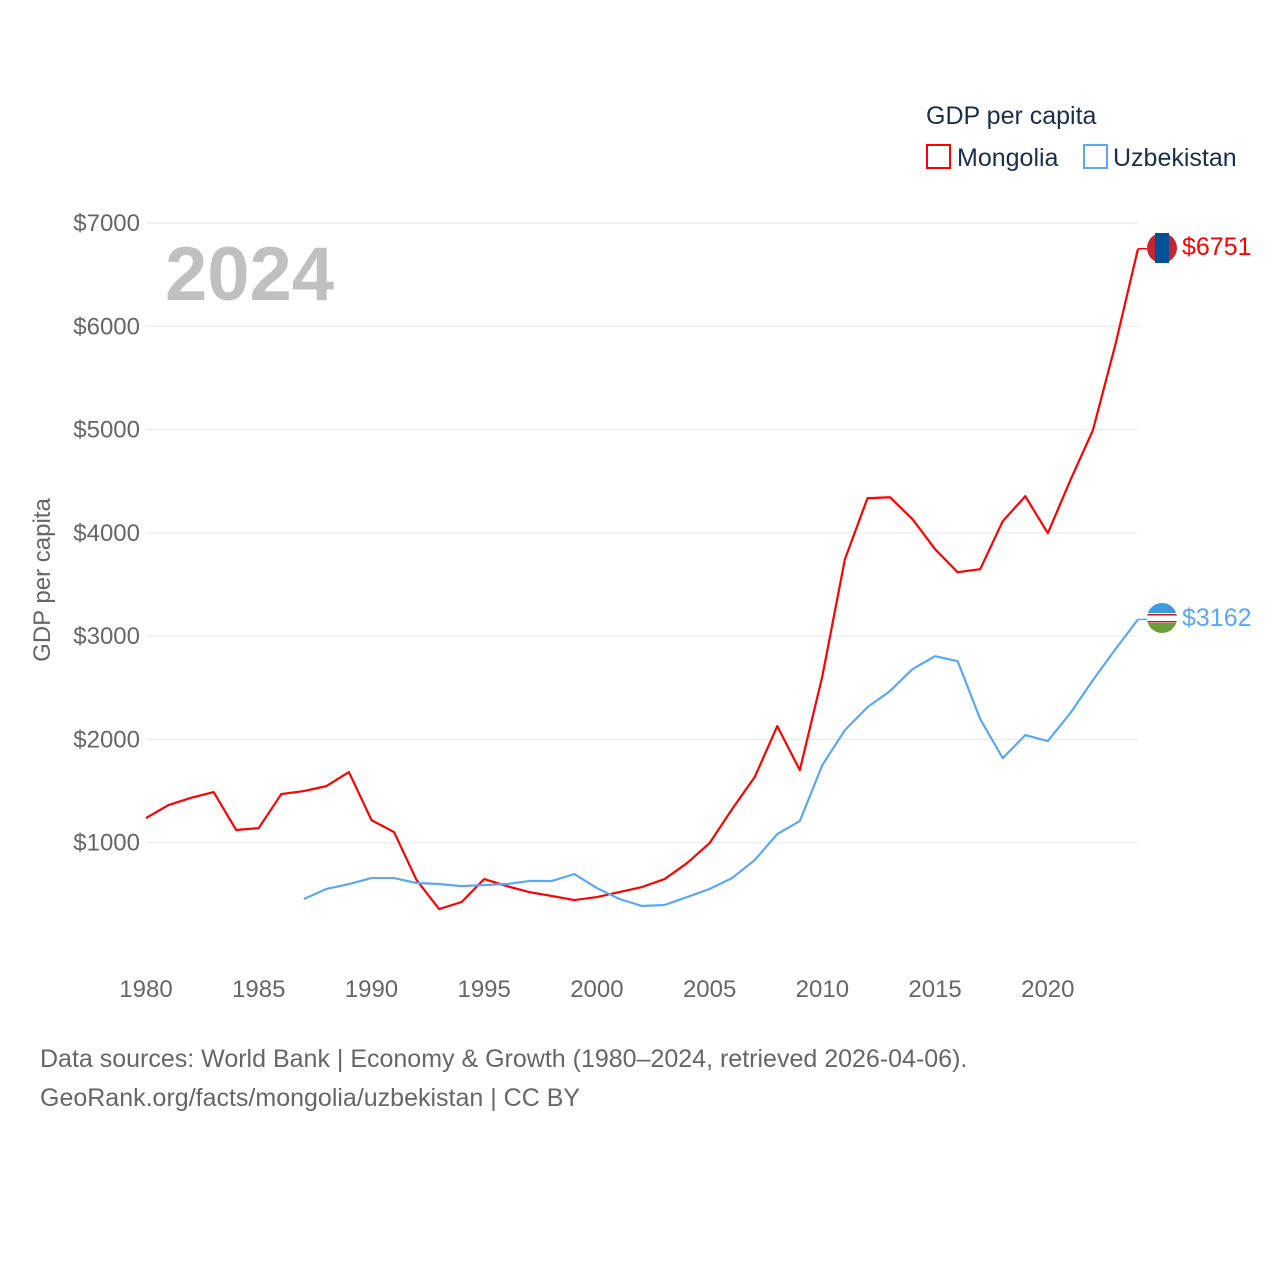  I want to click on x-tick-label: 1995, so click(483, 989).